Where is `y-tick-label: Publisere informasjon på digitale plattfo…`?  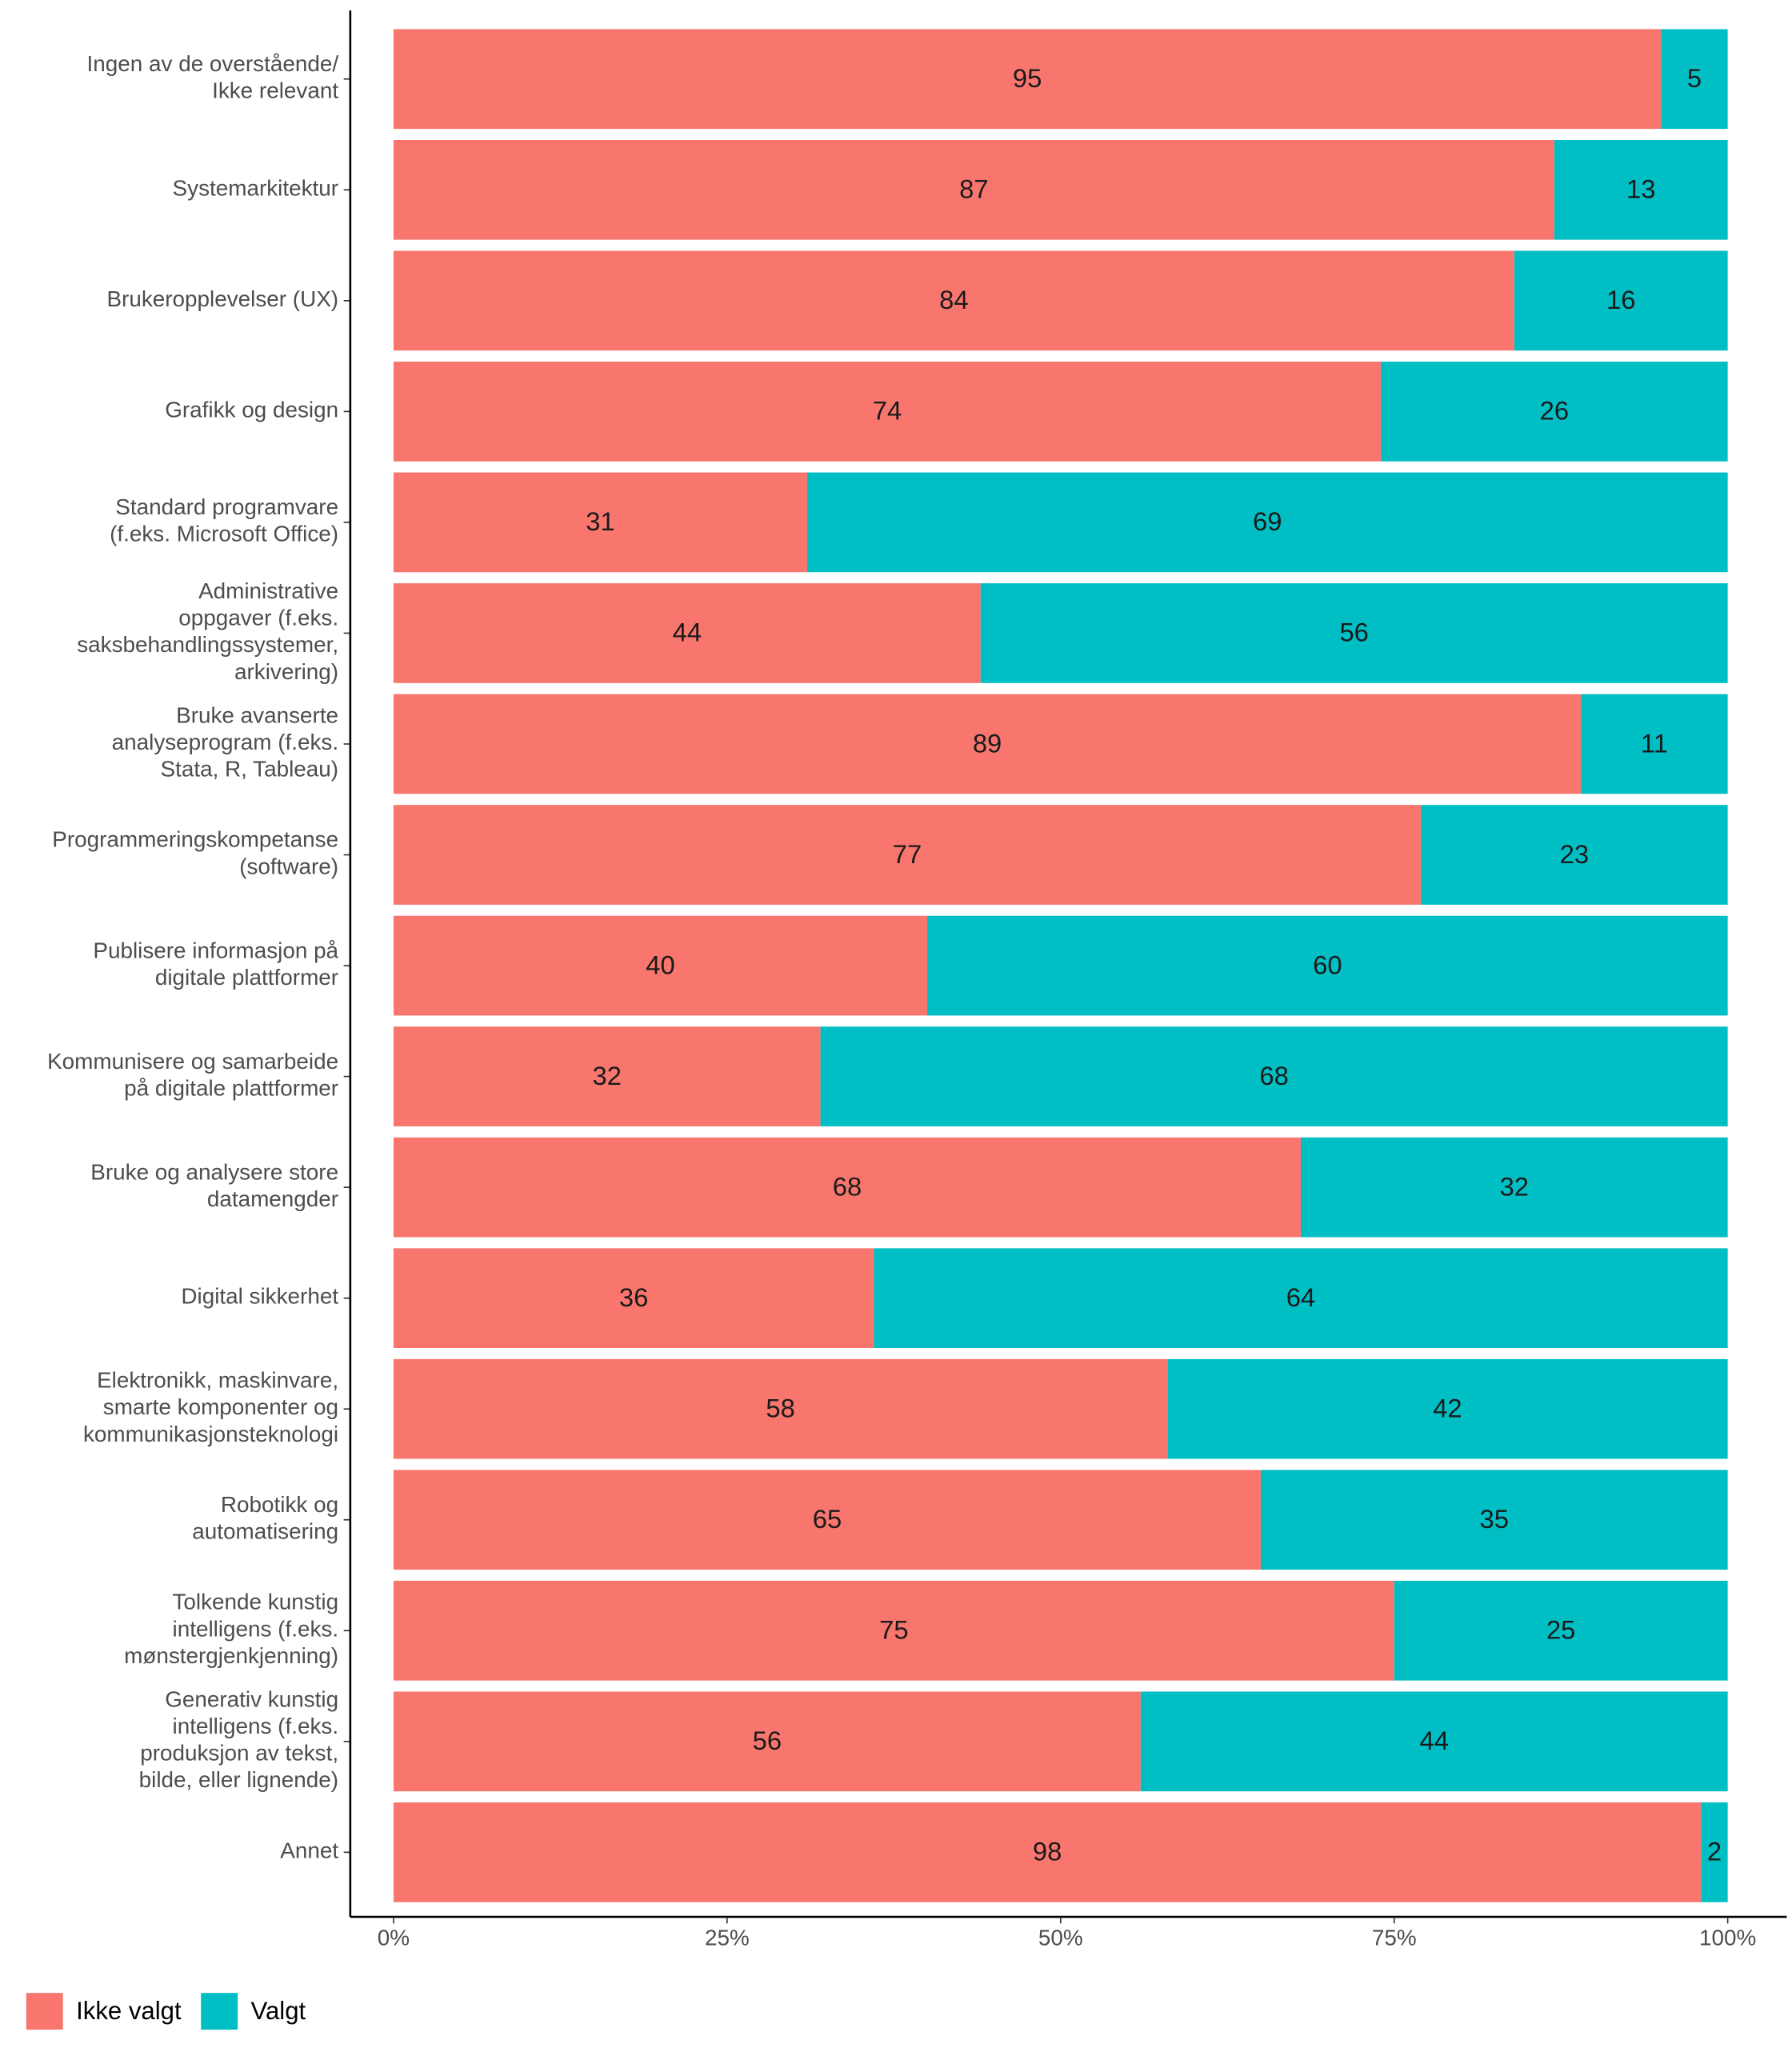
y-tick-label: Publisere informasjon på digitale plattfo… is located at coordinates (215, 964).